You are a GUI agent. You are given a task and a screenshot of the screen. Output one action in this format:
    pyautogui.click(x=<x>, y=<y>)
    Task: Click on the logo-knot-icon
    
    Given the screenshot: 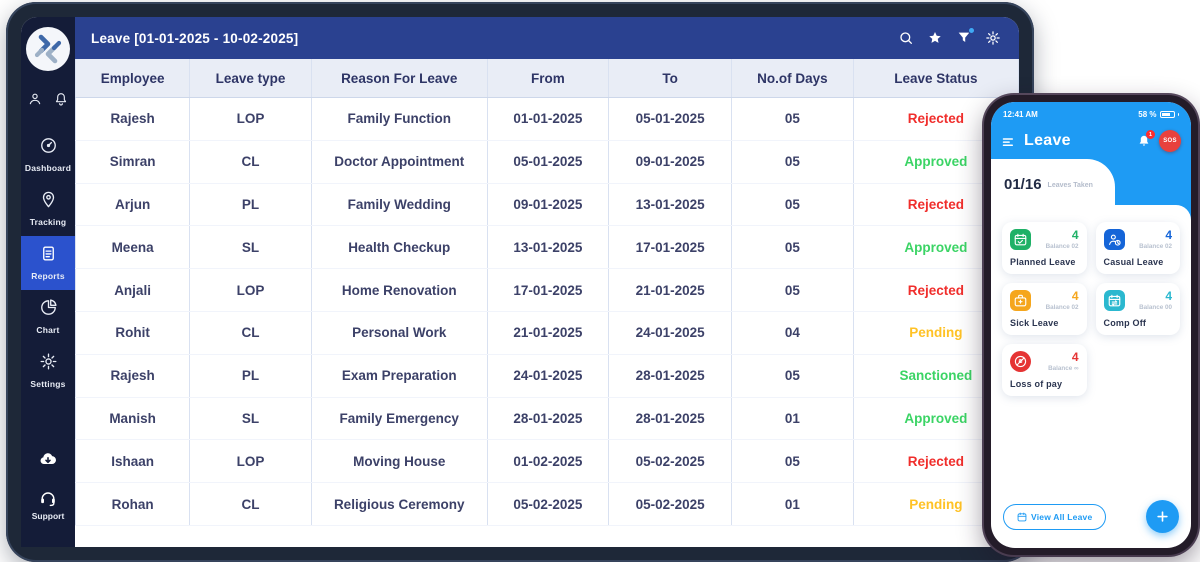 What is the action you would take?
    pyautogui.click(x=48, y=49)
    